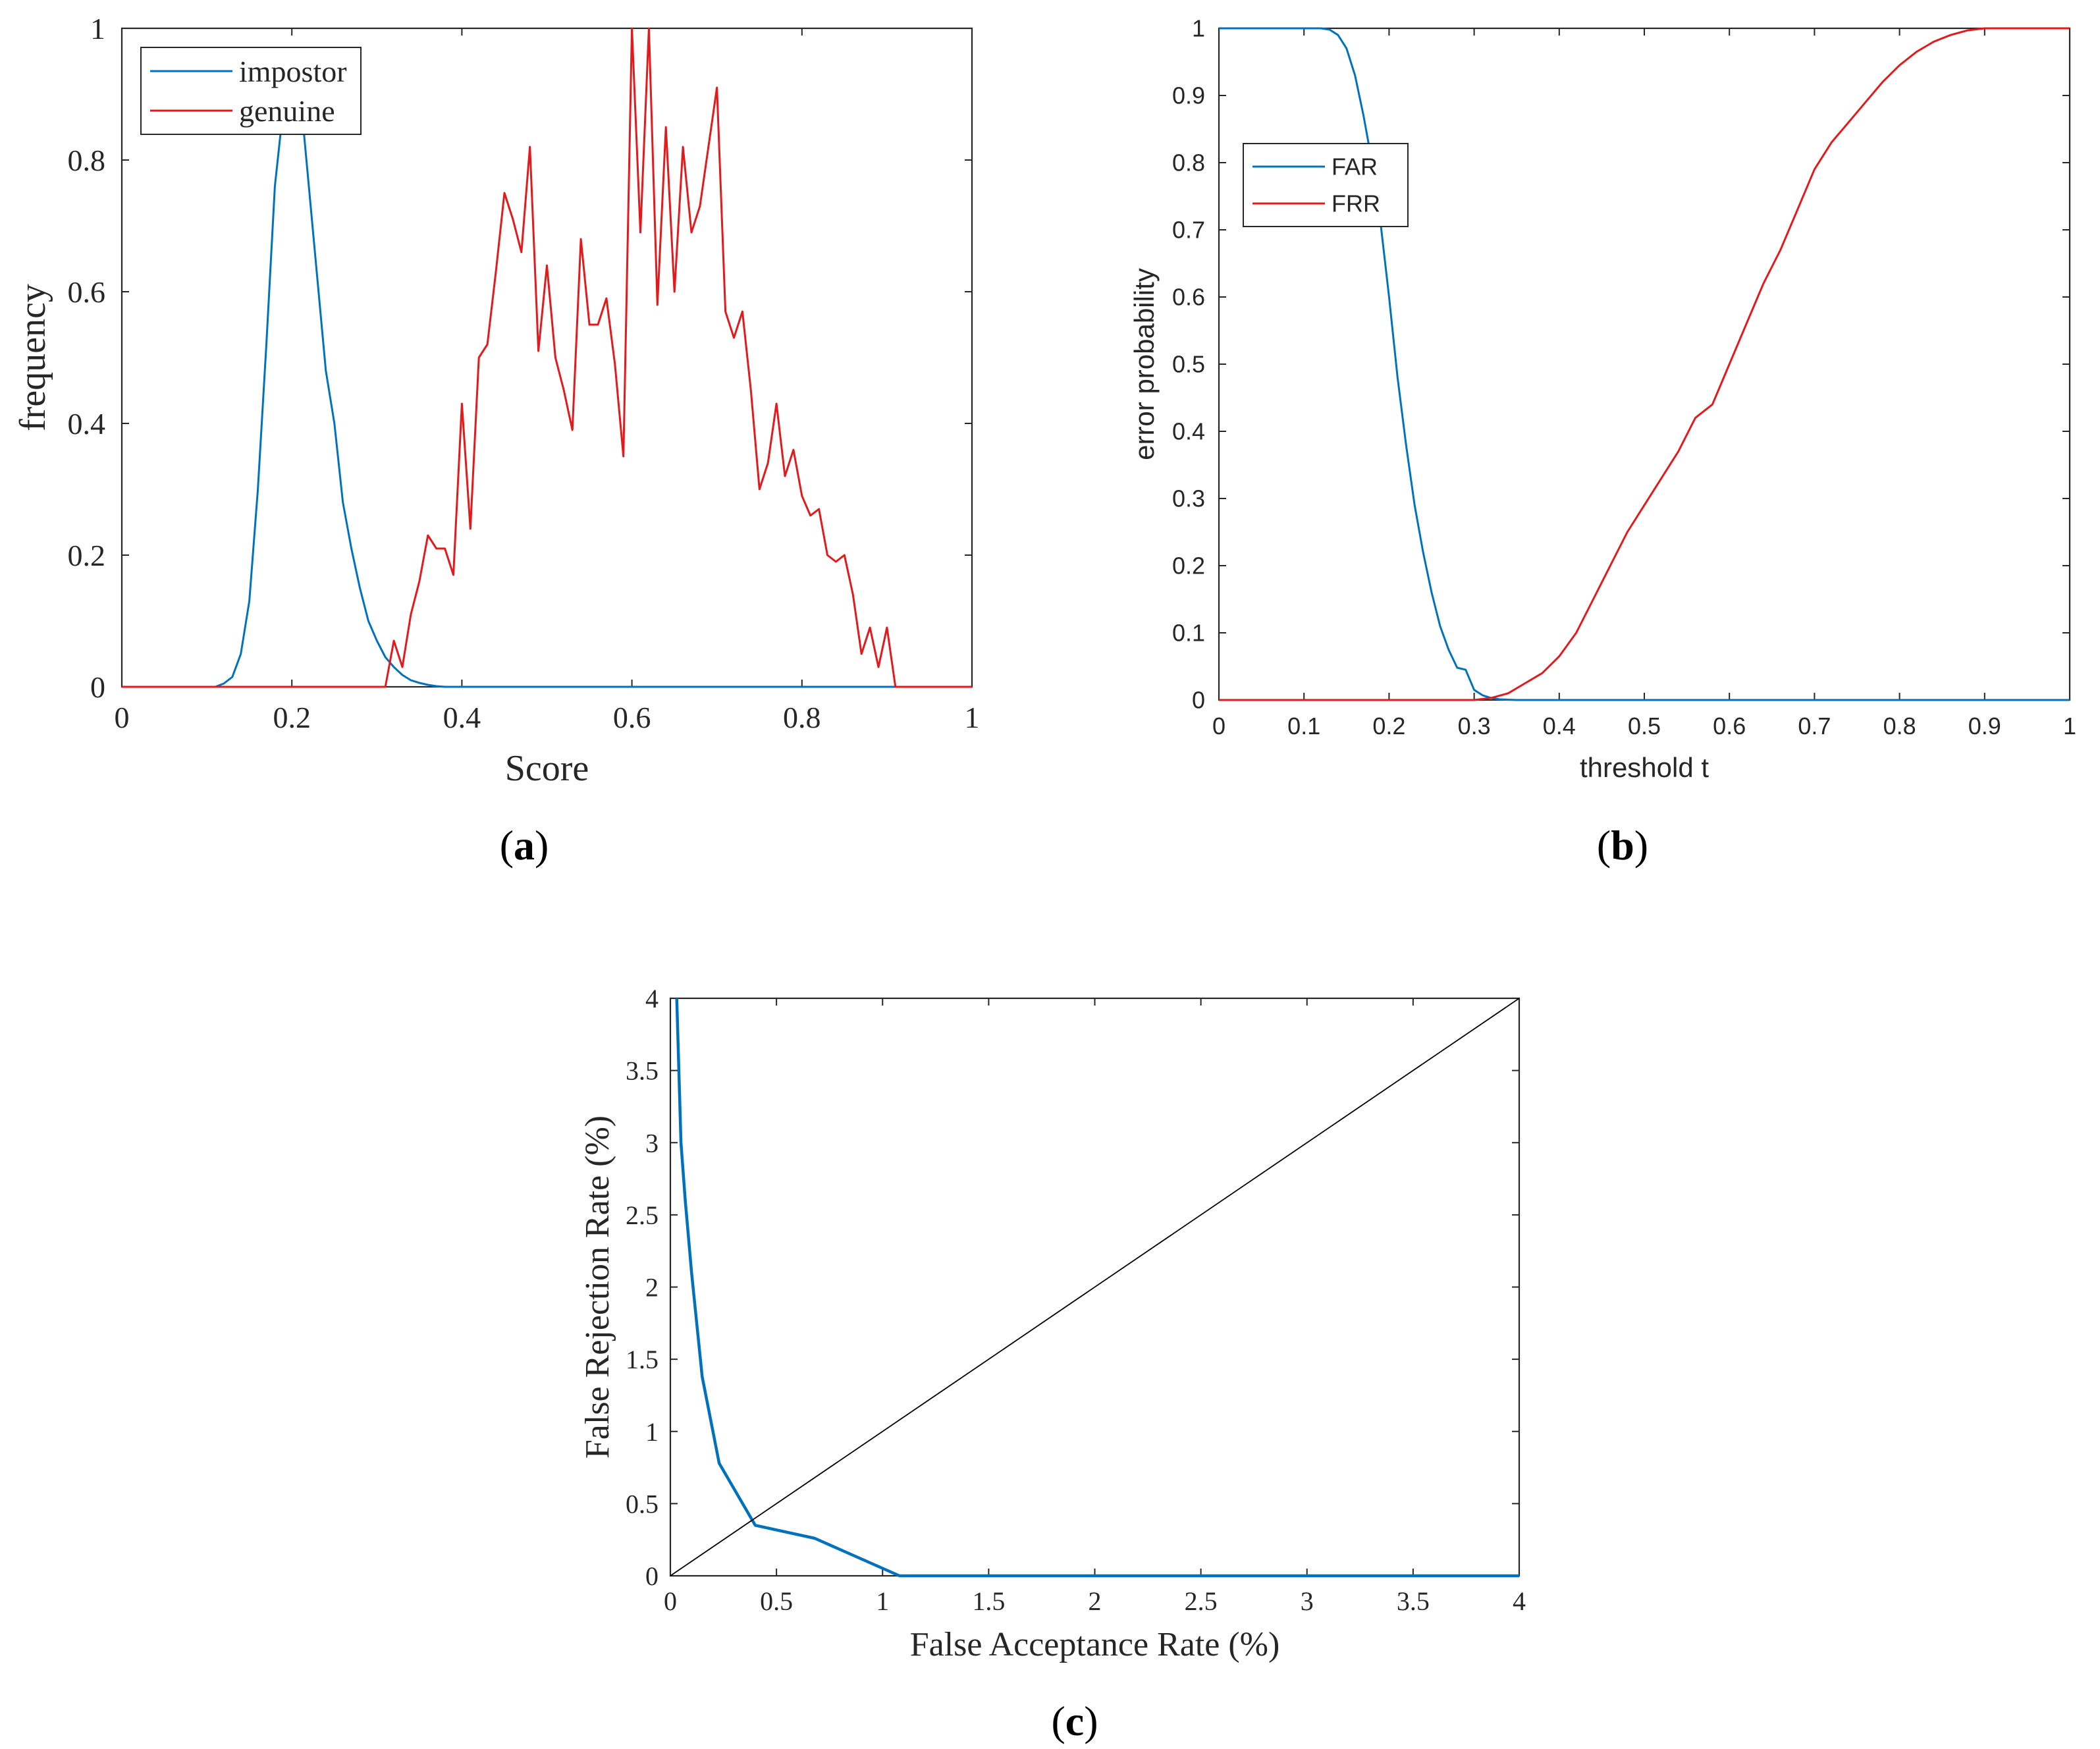  Describe the element at coordinates (1413, 1601) in the screenshot. I see `x-tick-label: 3.5` at that location.